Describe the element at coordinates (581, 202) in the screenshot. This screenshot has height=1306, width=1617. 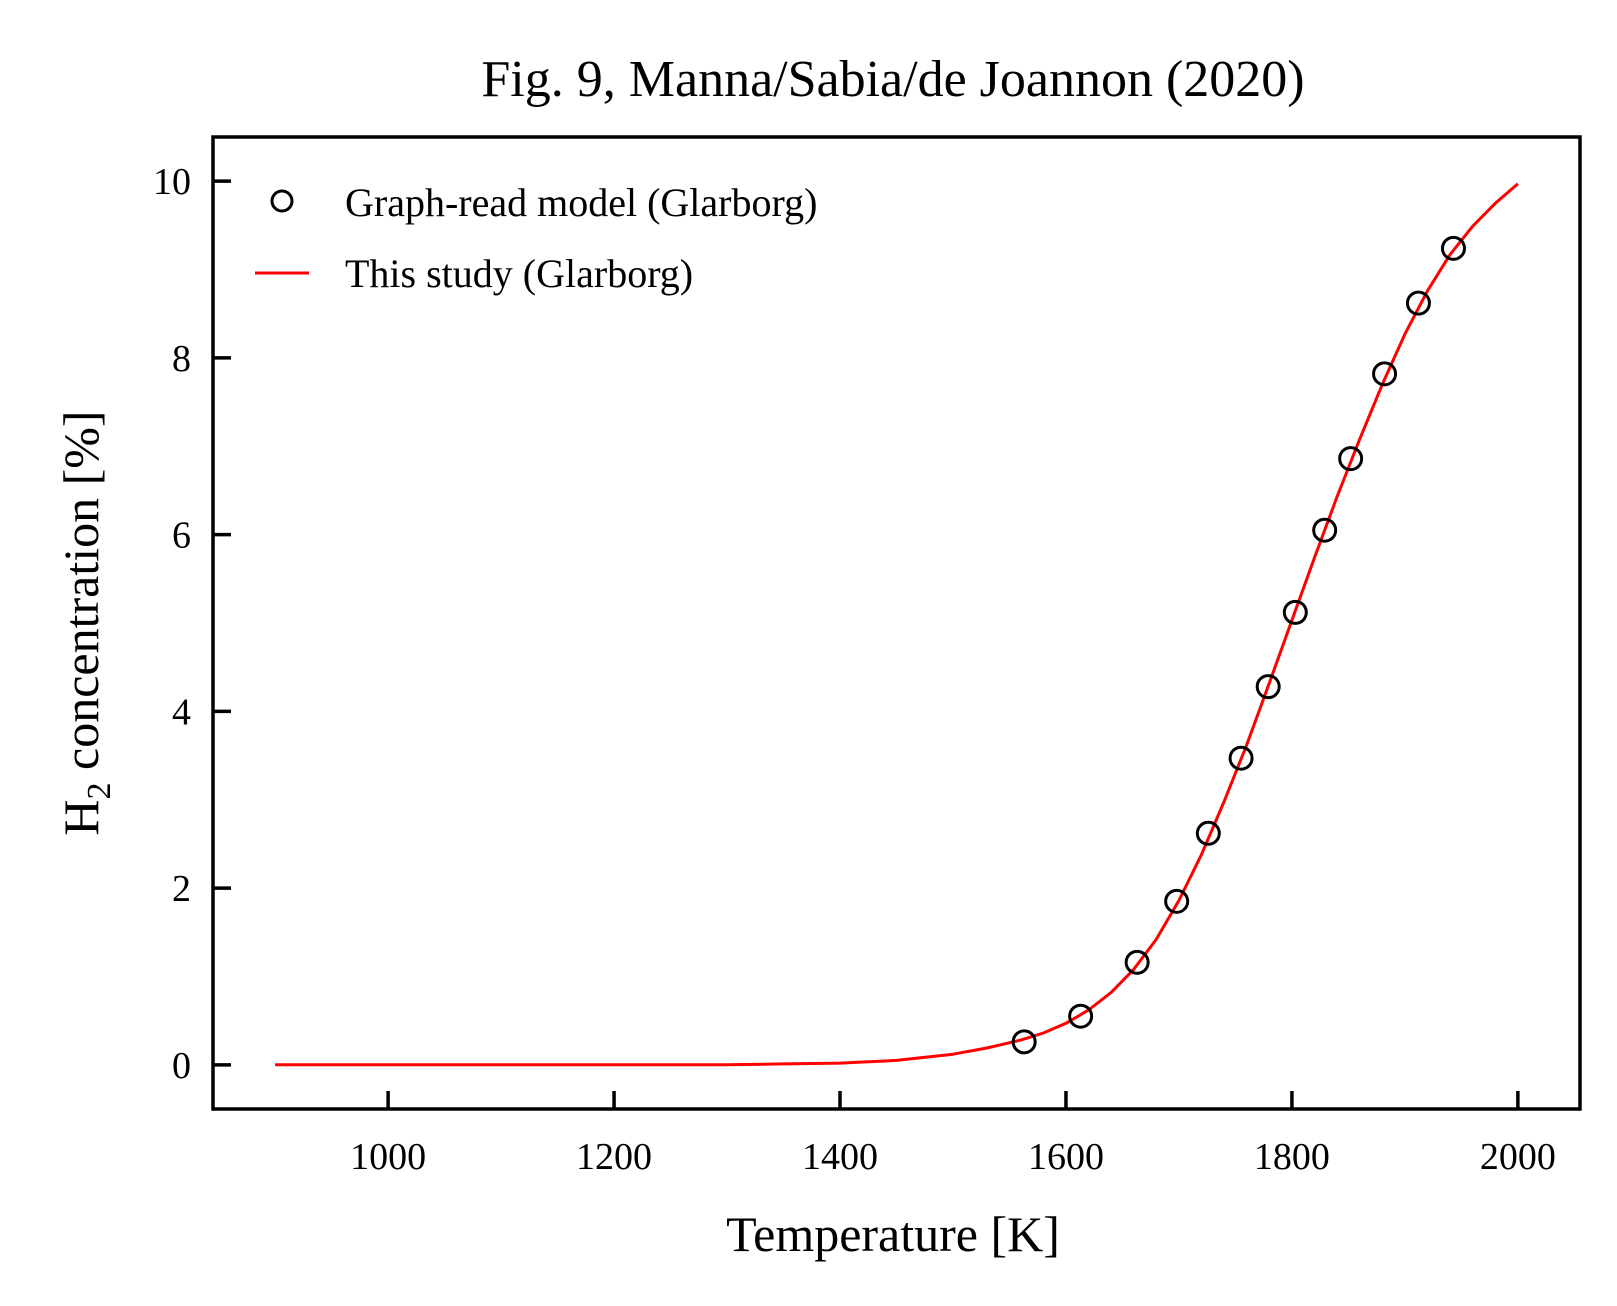
I see `legend-label-markers: Graph-read model (Glarborg)` at that location.